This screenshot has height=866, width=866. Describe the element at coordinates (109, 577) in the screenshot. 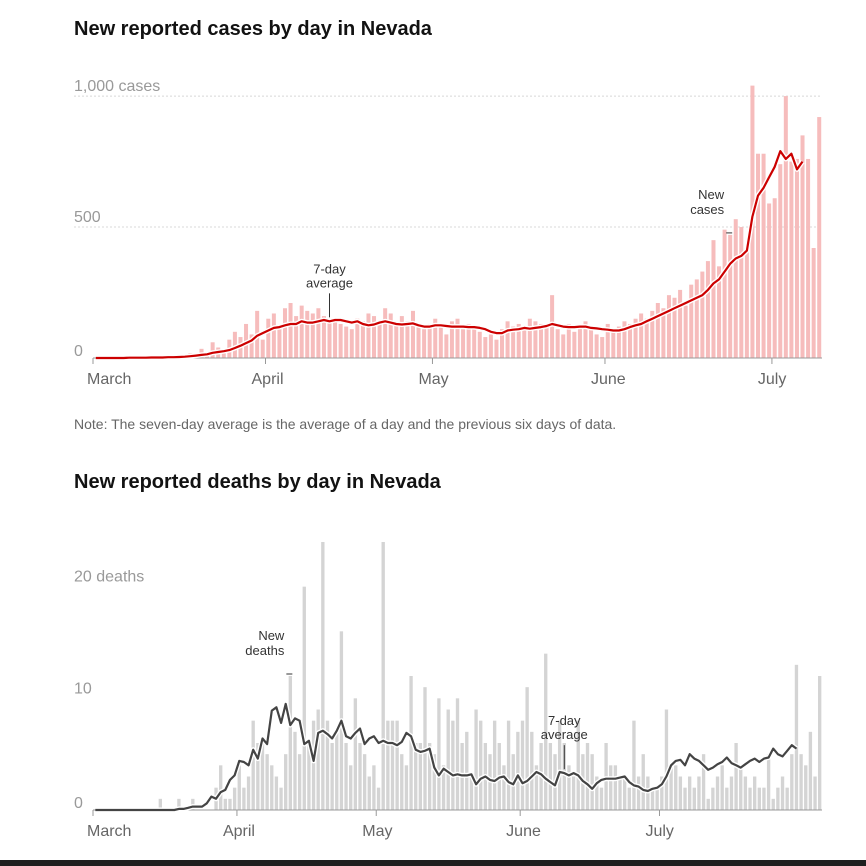

I see `deaths-y-tick-label: 20 deaths` at that location.